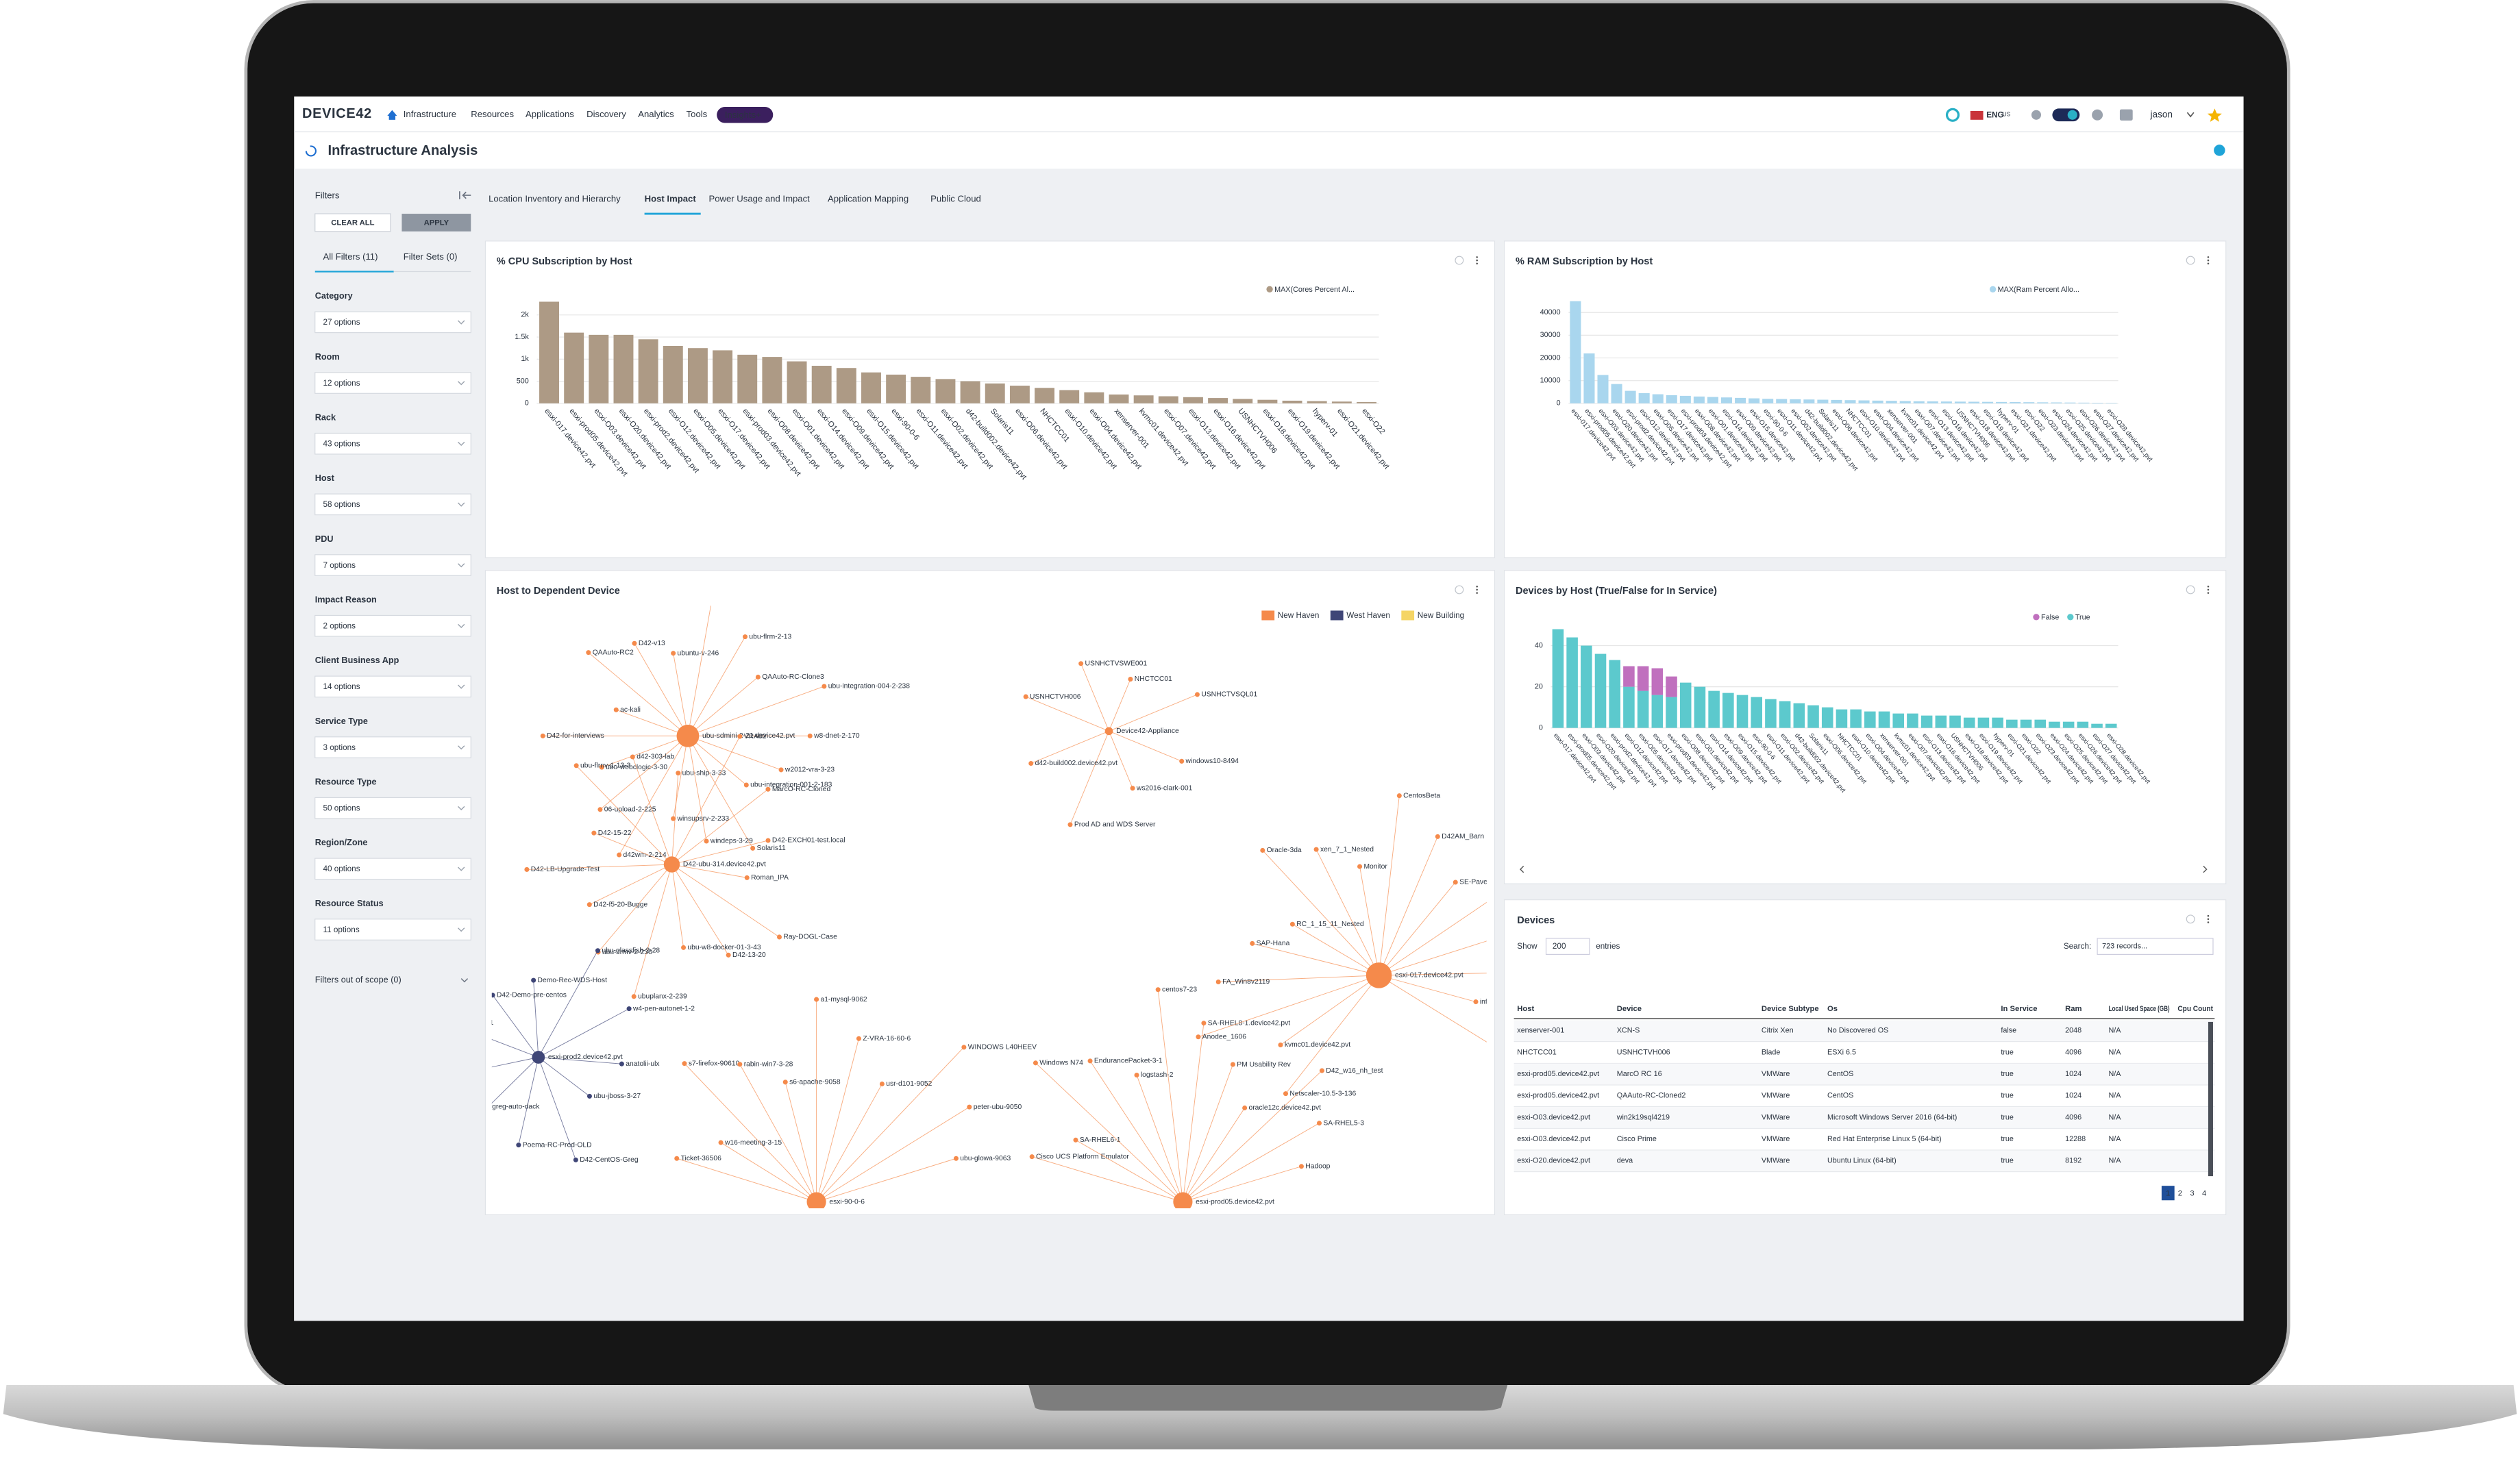 This screenshot has height=1459, width=2520. Describe the element at coordinates (656, 114) in the screenshot. I see `nav-menu-item: Analytics` at that location.